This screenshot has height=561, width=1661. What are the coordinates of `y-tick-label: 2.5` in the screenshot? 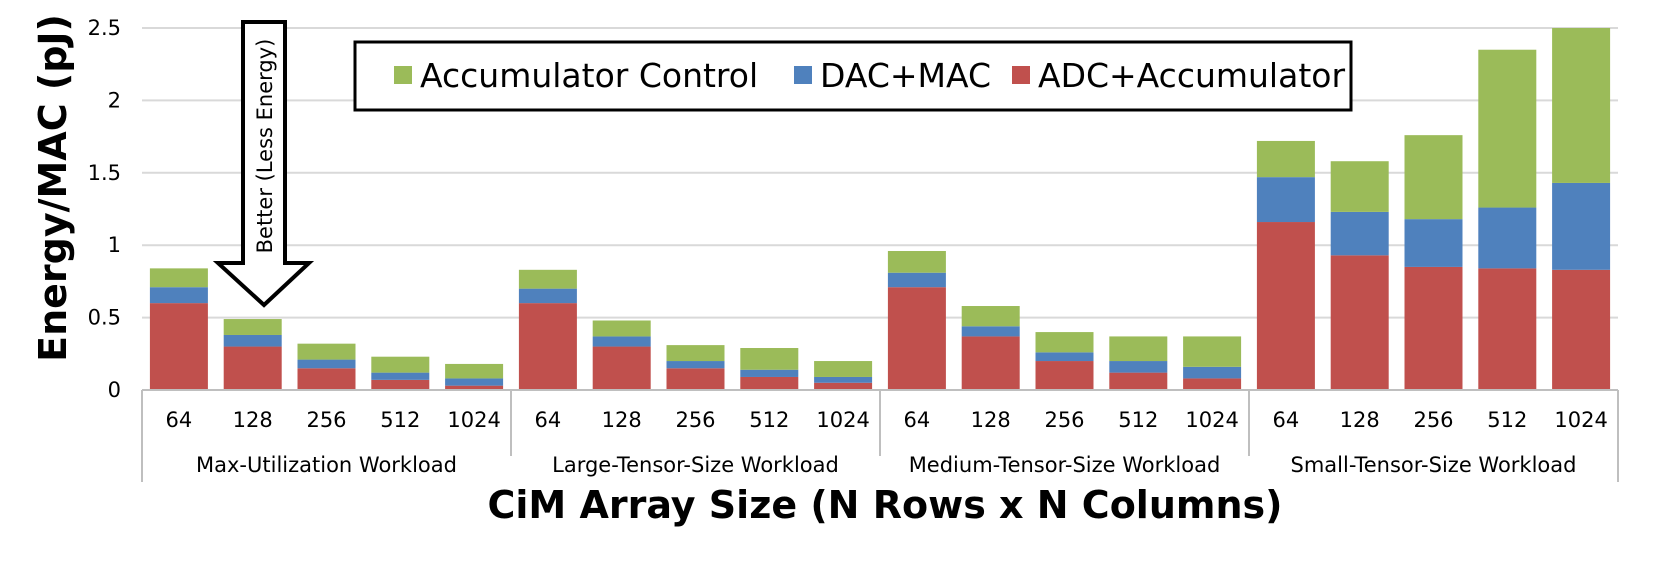 It's located at (104, 28).